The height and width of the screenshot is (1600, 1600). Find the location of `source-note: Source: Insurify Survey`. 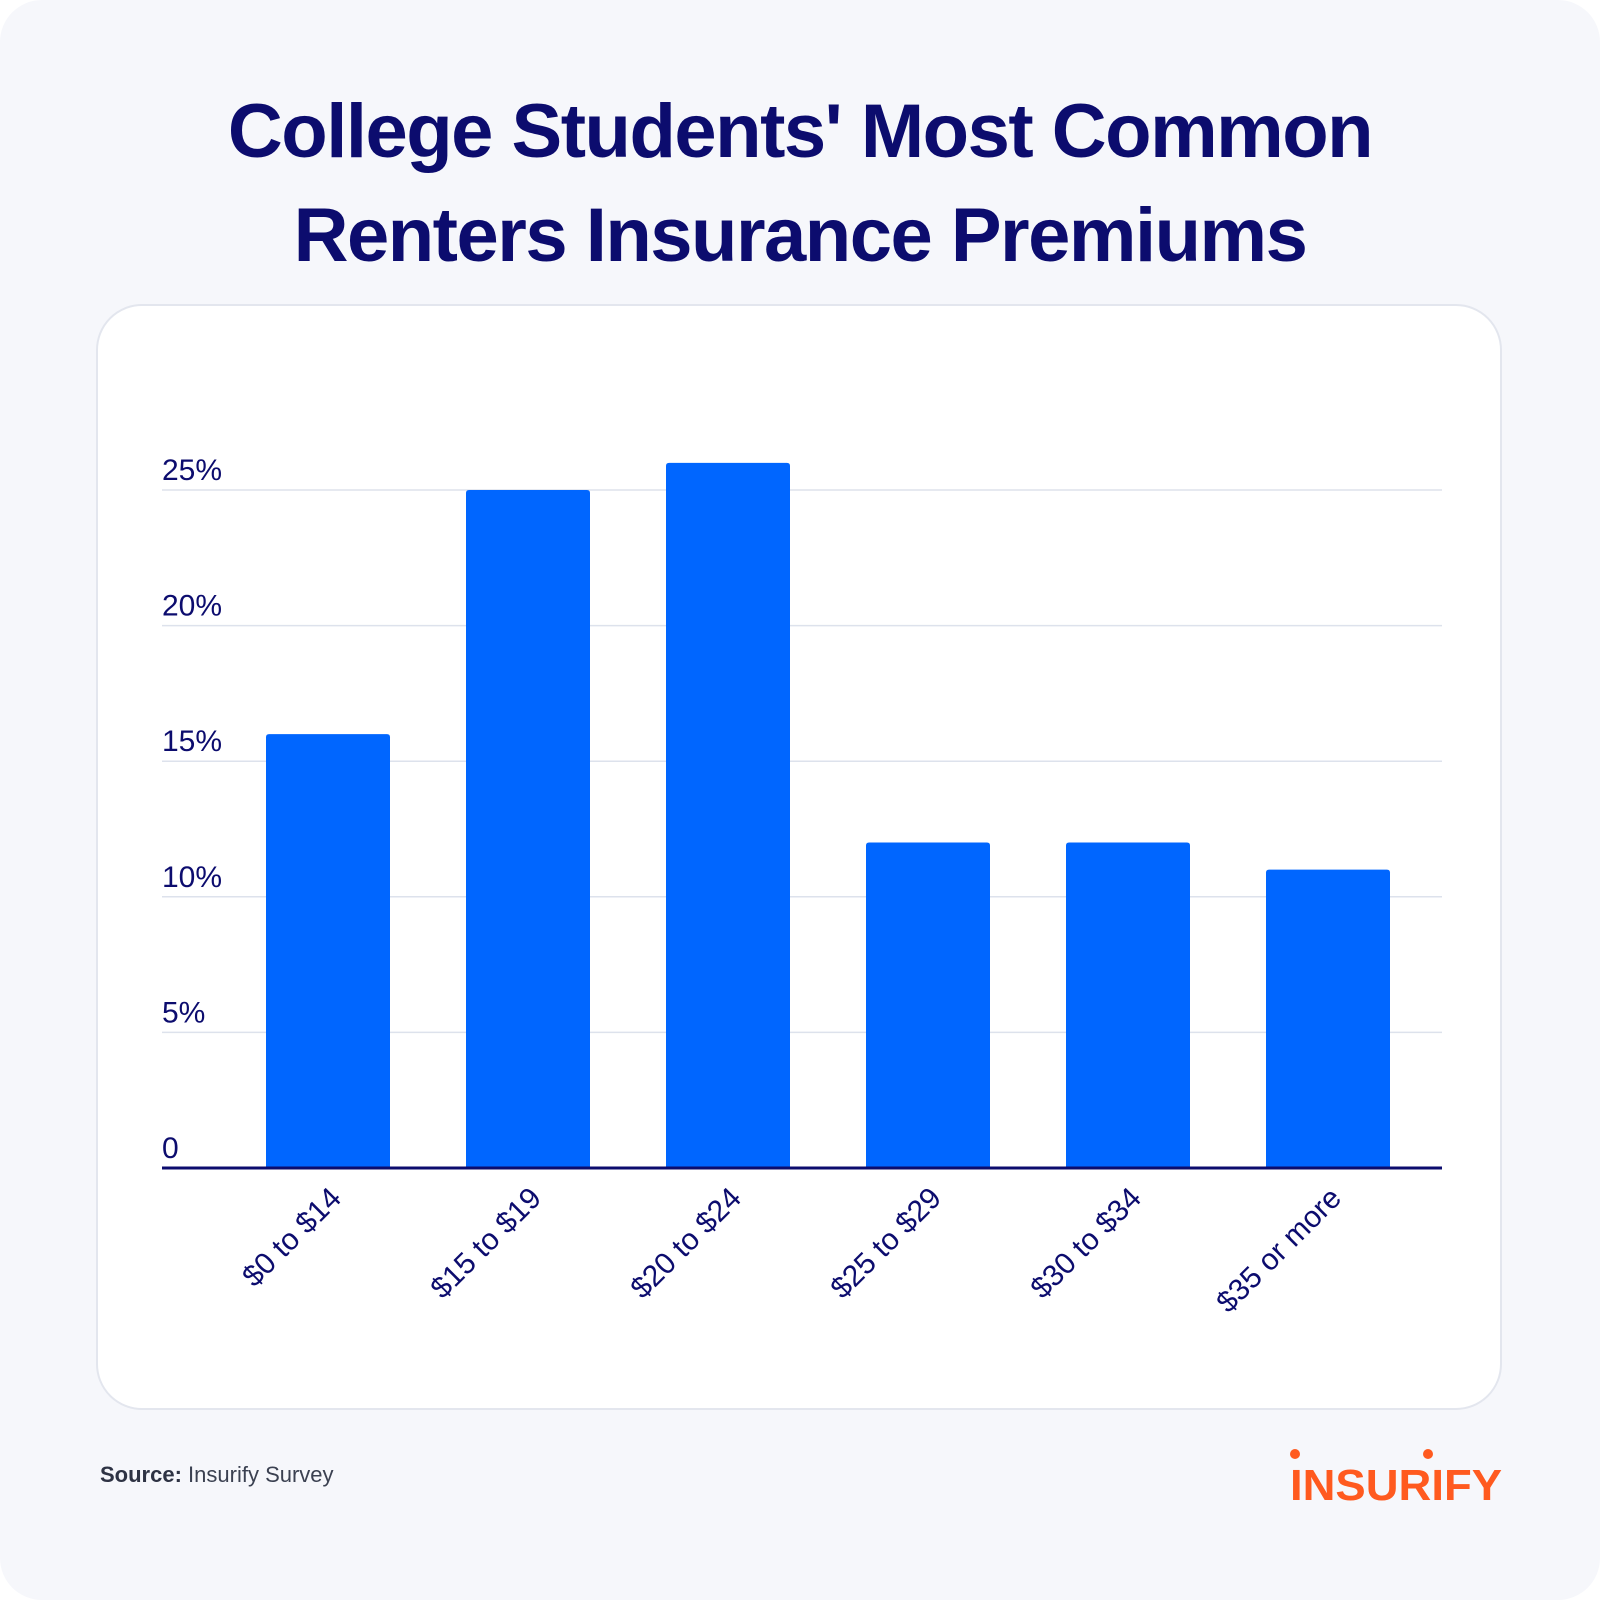

source-note: Source: Insurify Survey is located at coordinates (217, 1475).